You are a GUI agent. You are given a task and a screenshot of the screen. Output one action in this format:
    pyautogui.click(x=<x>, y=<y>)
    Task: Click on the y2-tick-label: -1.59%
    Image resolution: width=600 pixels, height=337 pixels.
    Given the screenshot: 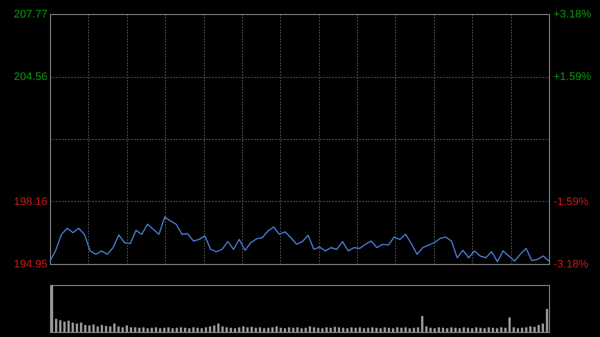 What is the action you would take?
    pyautogui.click(x=571, y=202)
    